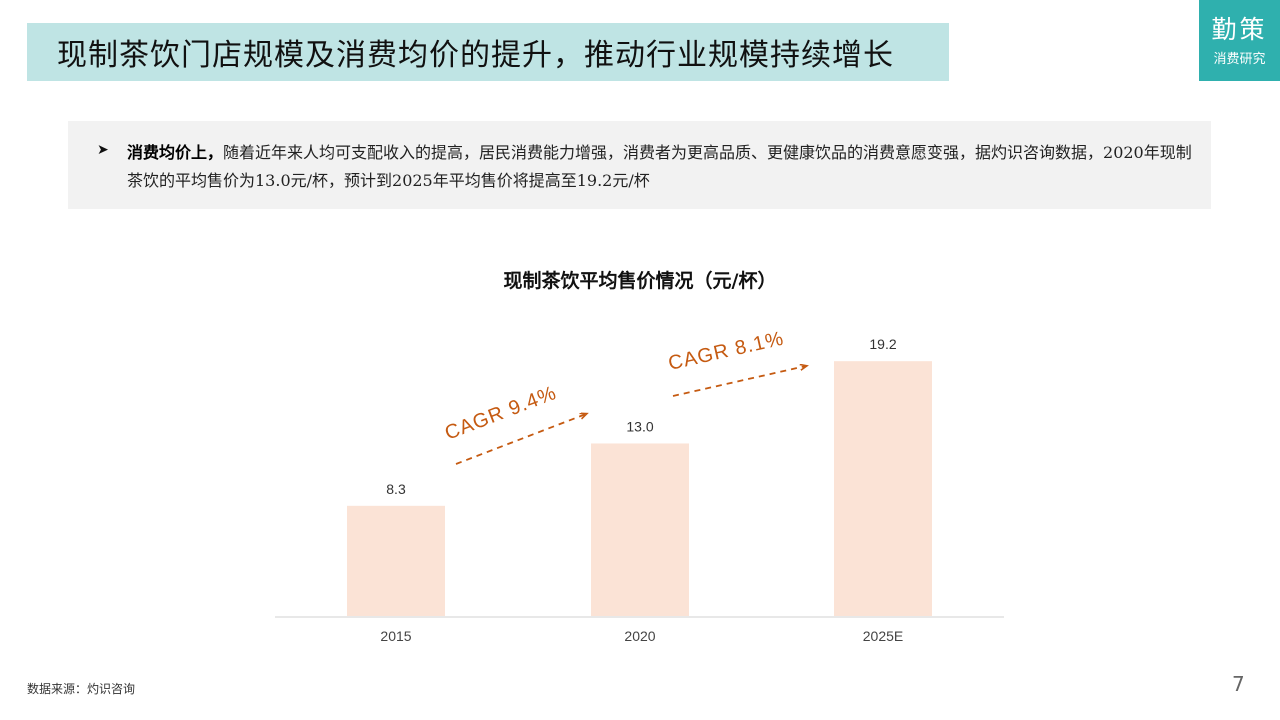 This screenshot has width=1280, height=720. I want to click on brand-logo: 勤策 消费研究, so click(1239, 40).